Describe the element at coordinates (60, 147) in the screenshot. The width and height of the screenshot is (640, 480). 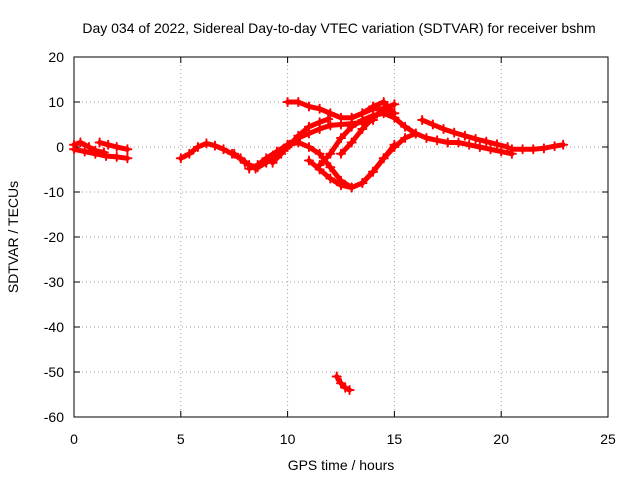
I see `y-tick-label: 0` at that location.